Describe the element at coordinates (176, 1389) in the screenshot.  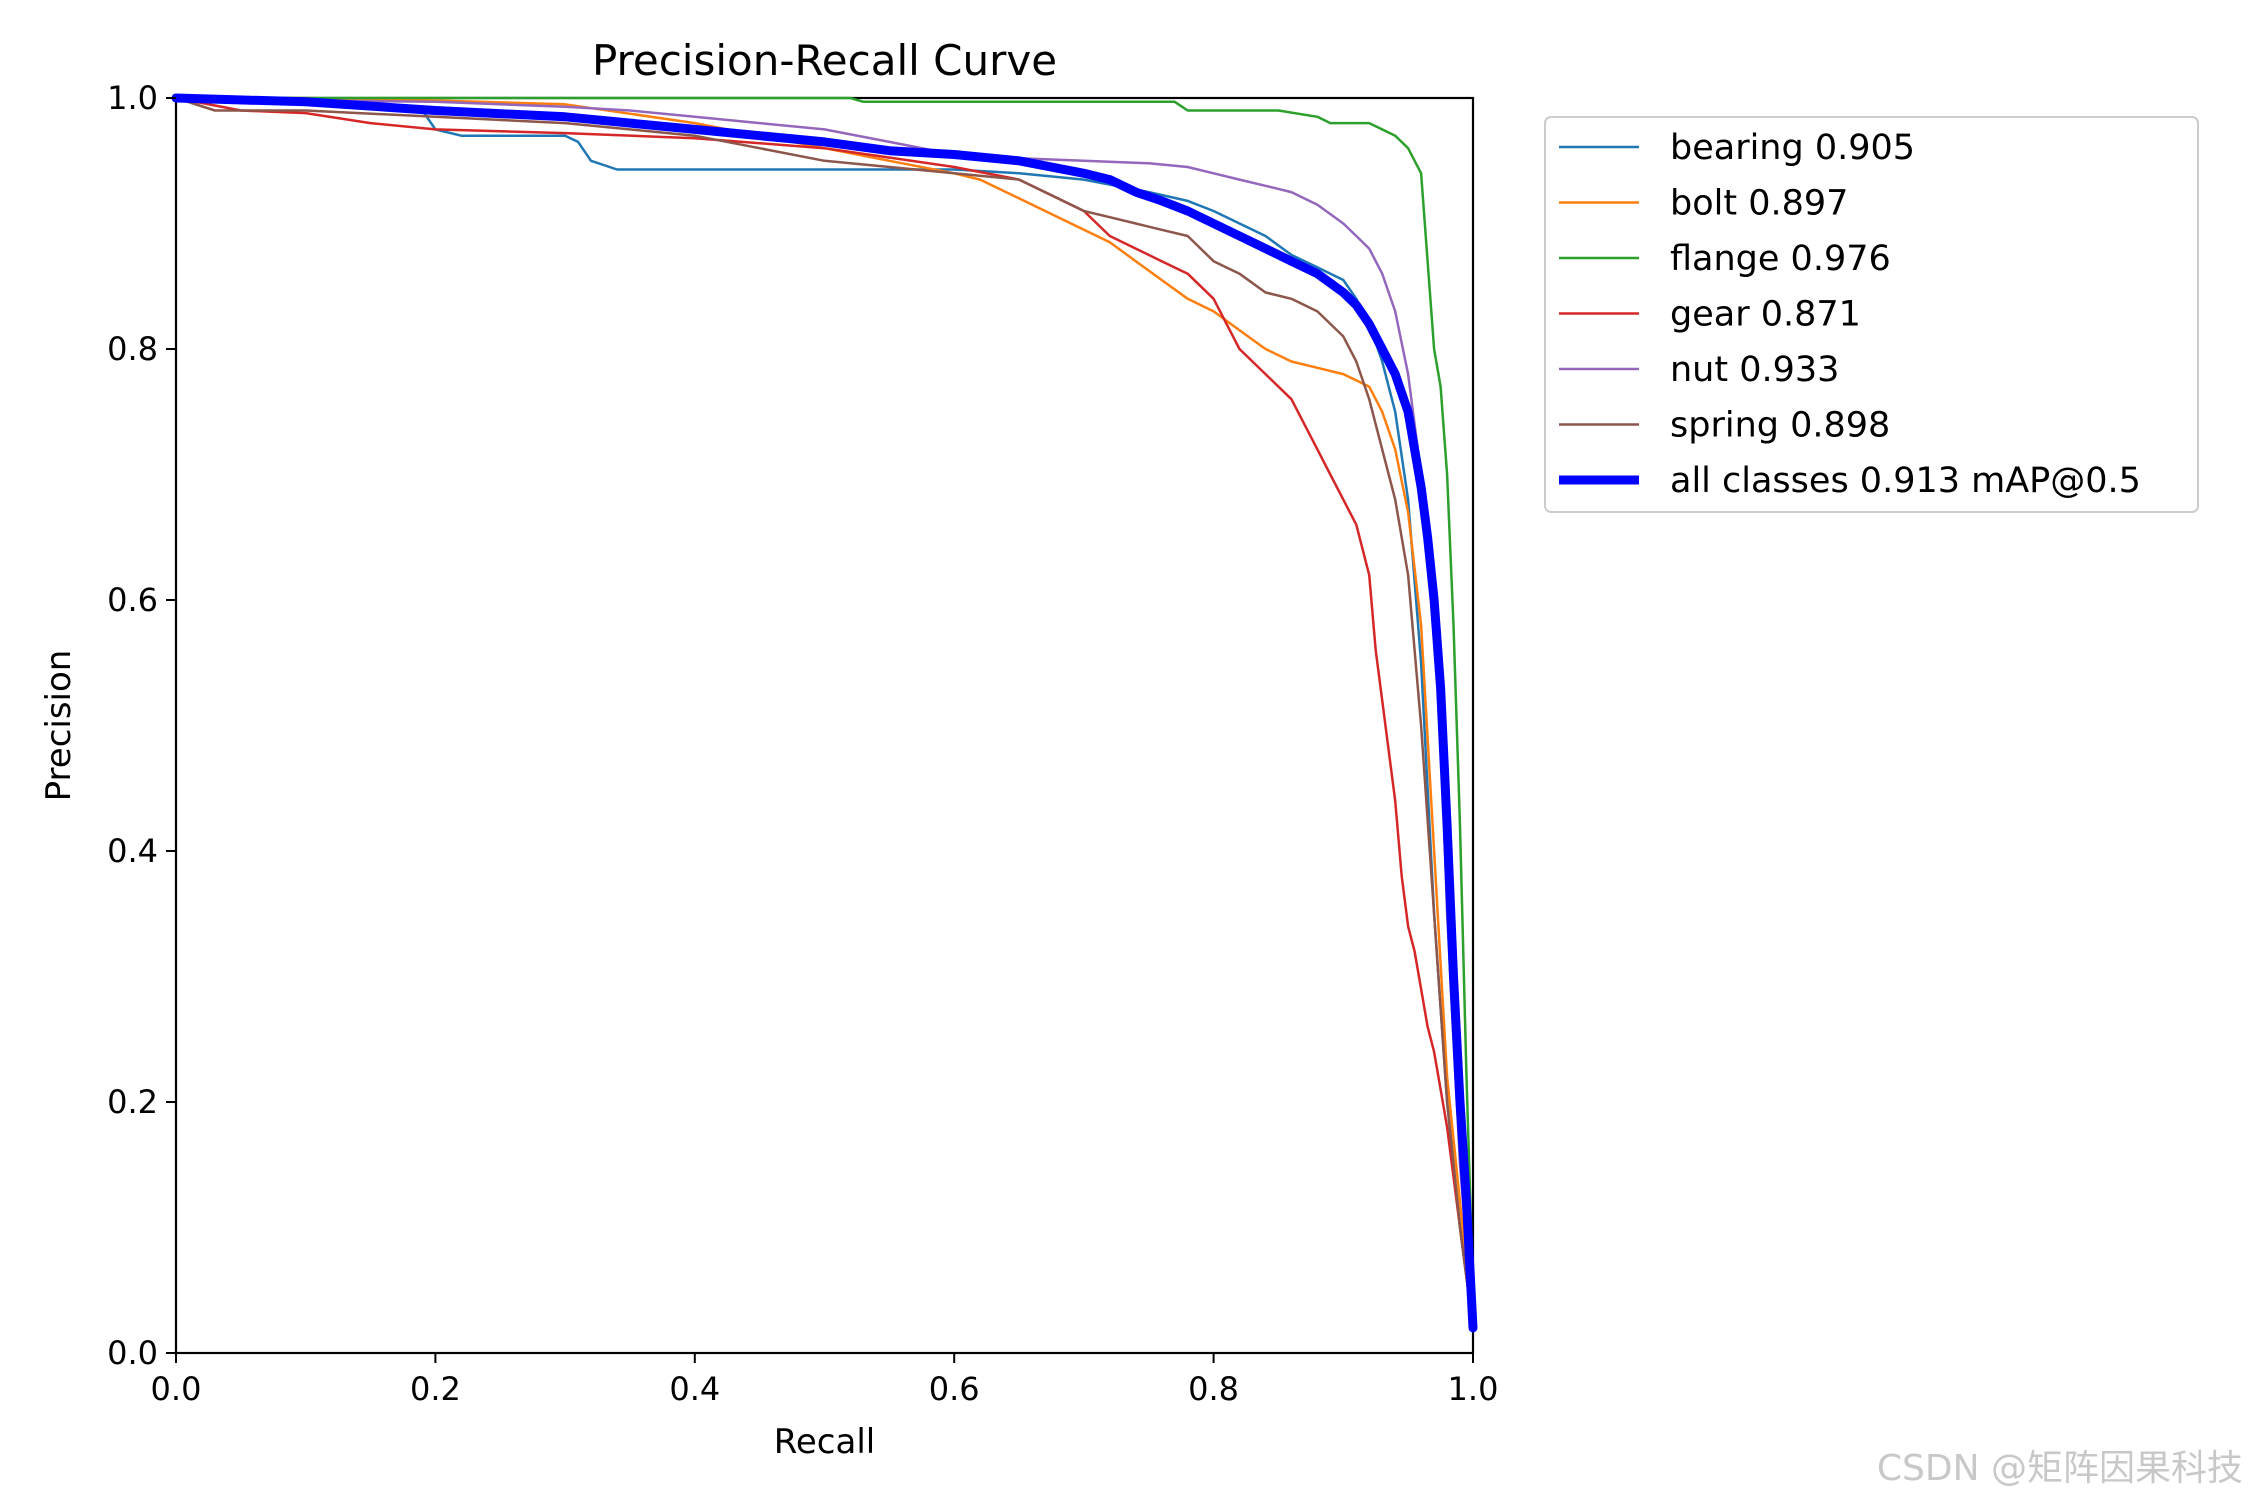
I see `x-tick-label: 0.0` at that location.